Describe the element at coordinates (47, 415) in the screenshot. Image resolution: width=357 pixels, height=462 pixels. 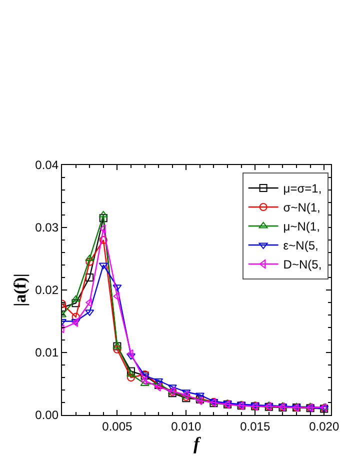
I see `y-tick-label: 0.00` at that location.